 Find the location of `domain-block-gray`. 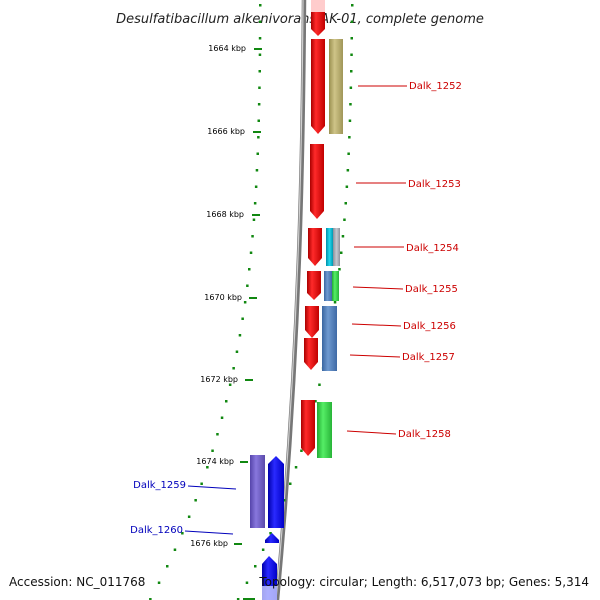

domain-block-gray is located at coordinates (336, 247).